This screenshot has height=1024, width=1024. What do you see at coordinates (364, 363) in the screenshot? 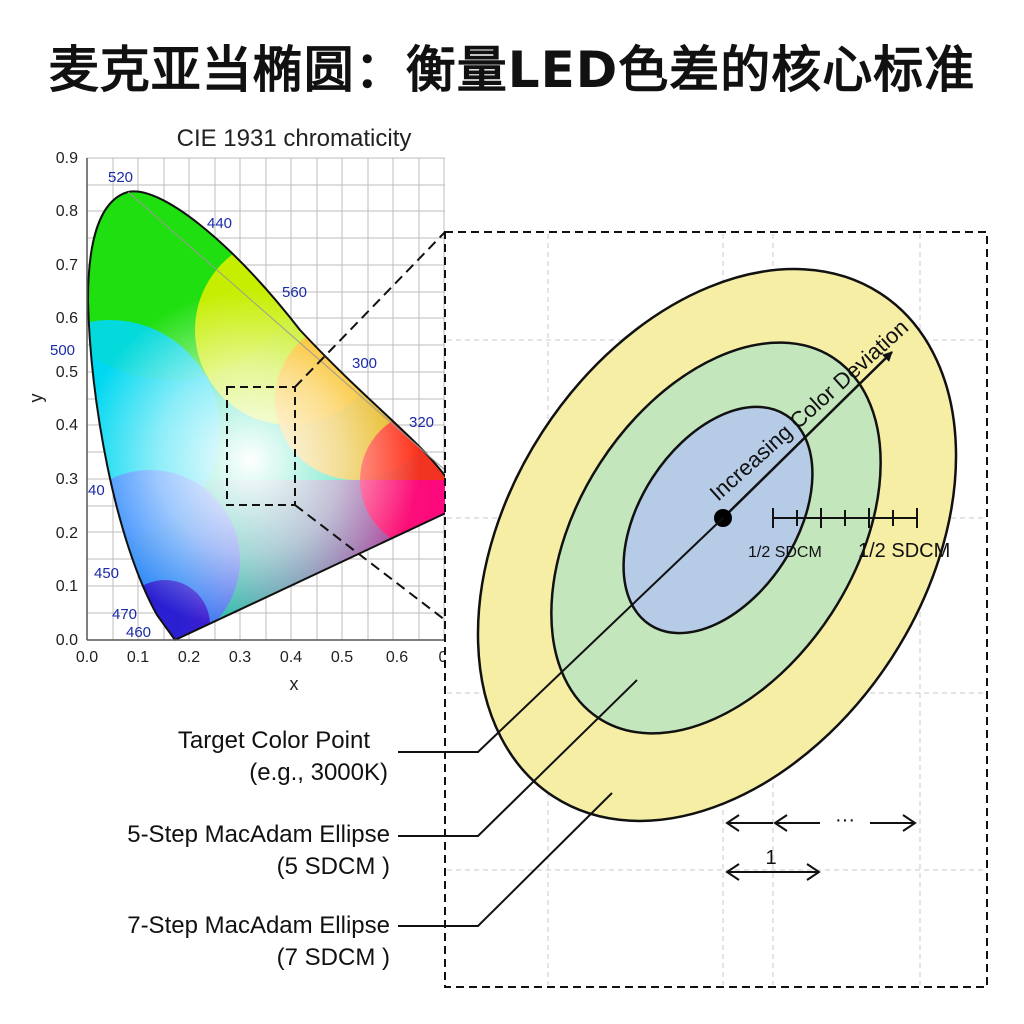
I see `wavelength-label: 300` at bounding box center [364, 363].